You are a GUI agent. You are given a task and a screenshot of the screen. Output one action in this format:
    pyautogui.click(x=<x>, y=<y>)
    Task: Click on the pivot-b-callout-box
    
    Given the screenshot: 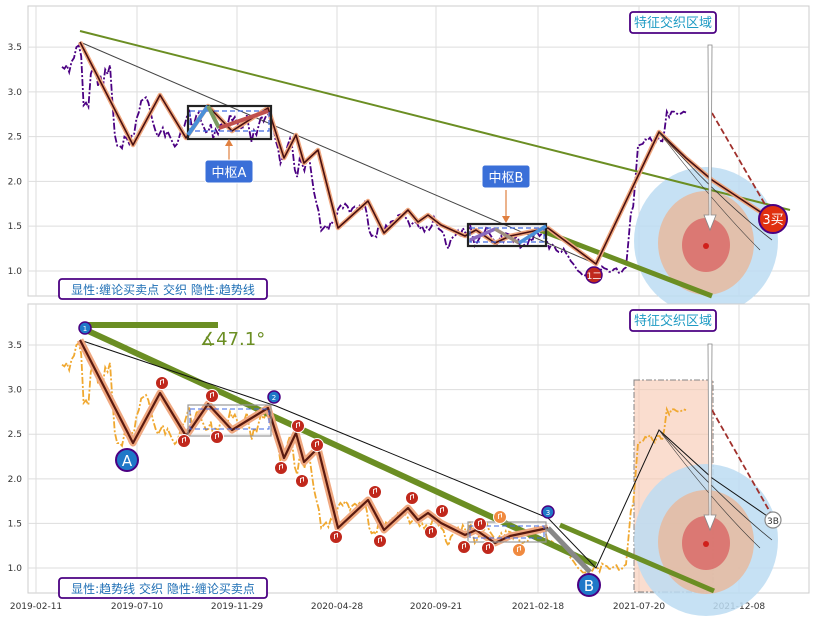 What is the action you would take?
    pyautogui.click(x=506, y=176)
    